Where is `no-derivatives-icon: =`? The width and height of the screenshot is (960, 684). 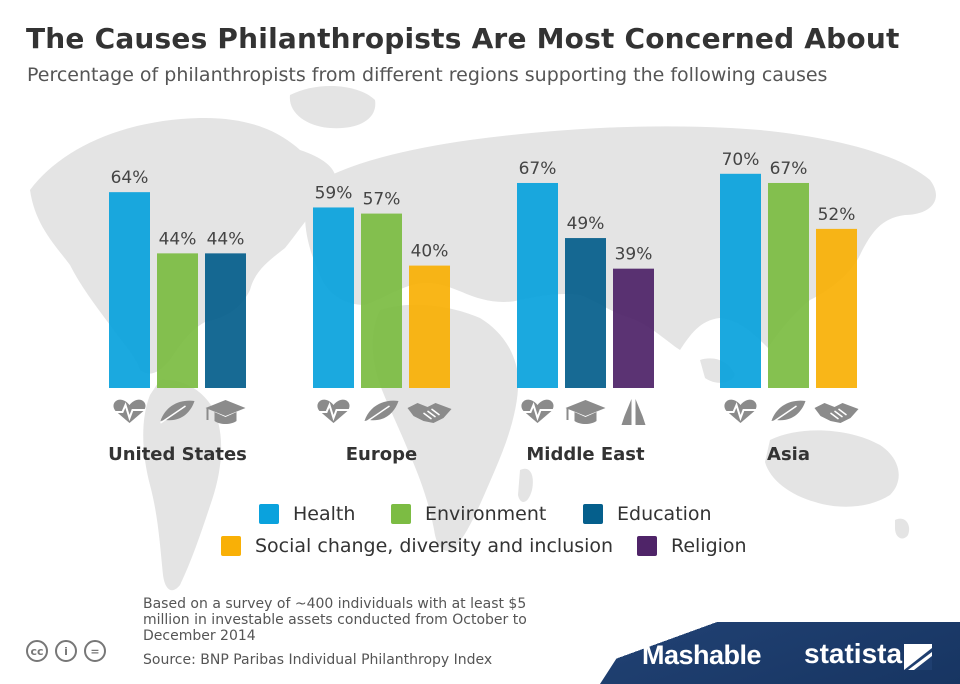 no-derivatives-icon: = is located at coordinates (95, 651).